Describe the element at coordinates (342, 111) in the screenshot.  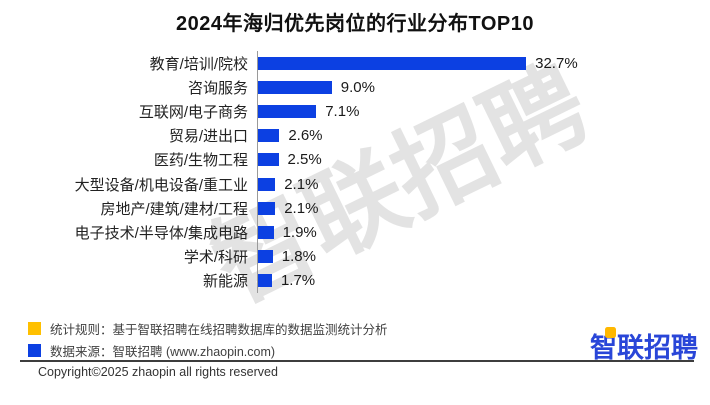
I see `value-label: 7.1%` at that location.